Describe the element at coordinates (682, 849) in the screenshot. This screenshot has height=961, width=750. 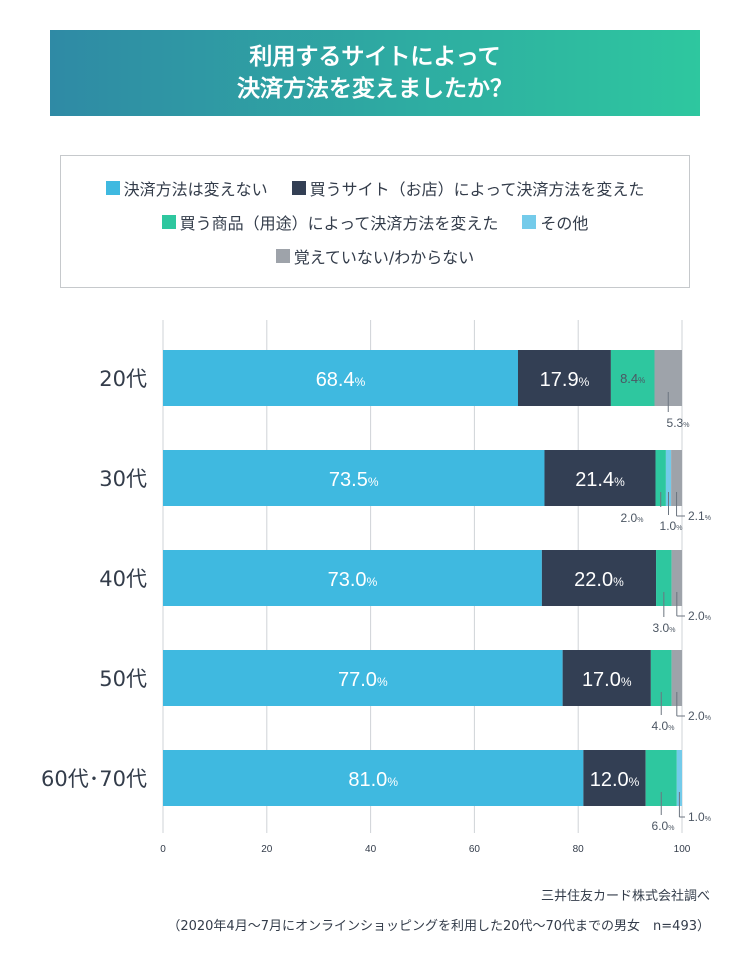
I see `x-tick-label-100: 100` at that location.